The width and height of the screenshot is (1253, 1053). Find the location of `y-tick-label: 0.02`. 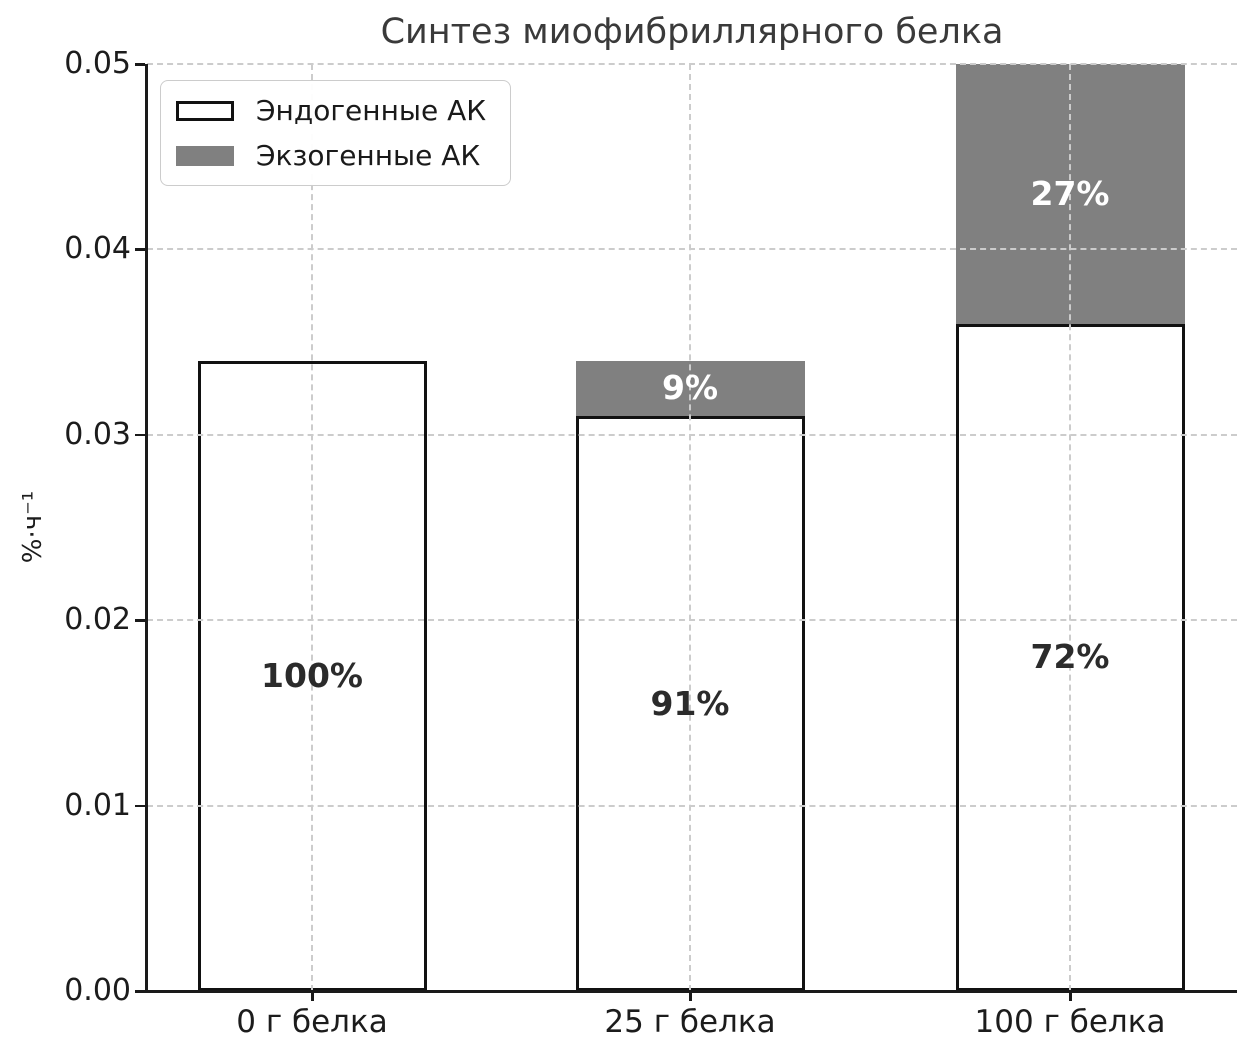

y-tick-label: 0.02 is located at coordinates (97, 620).